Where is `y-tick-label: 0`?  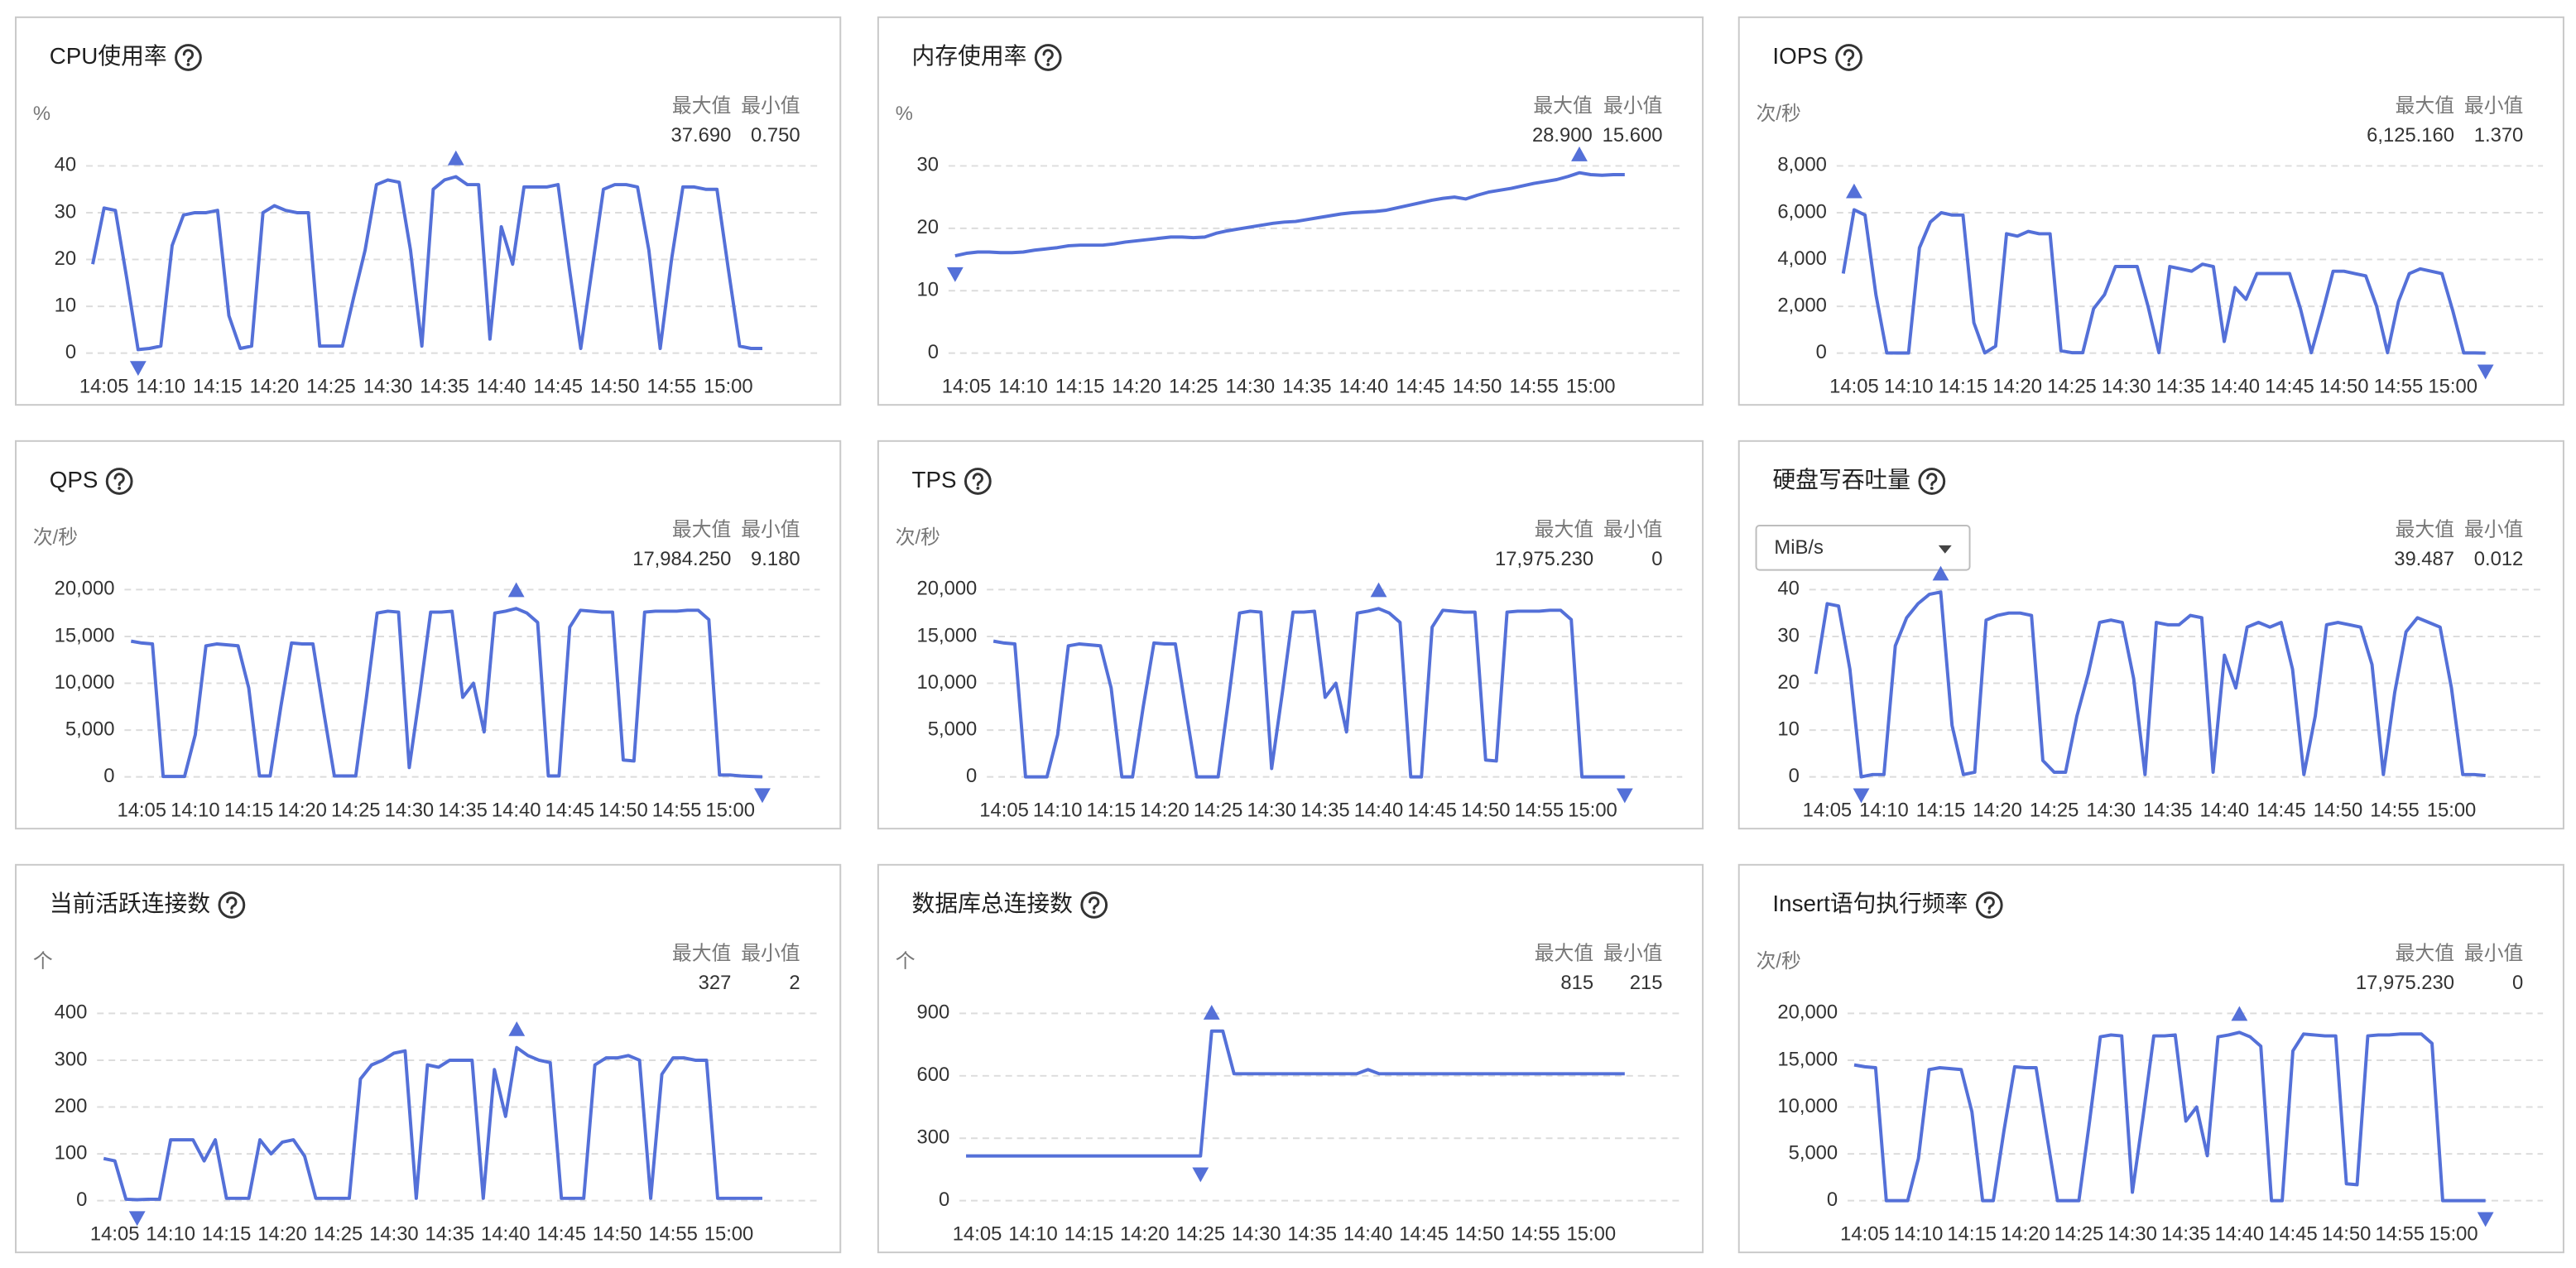
y-tick-label: 0 is located at coordinates (70, 352).